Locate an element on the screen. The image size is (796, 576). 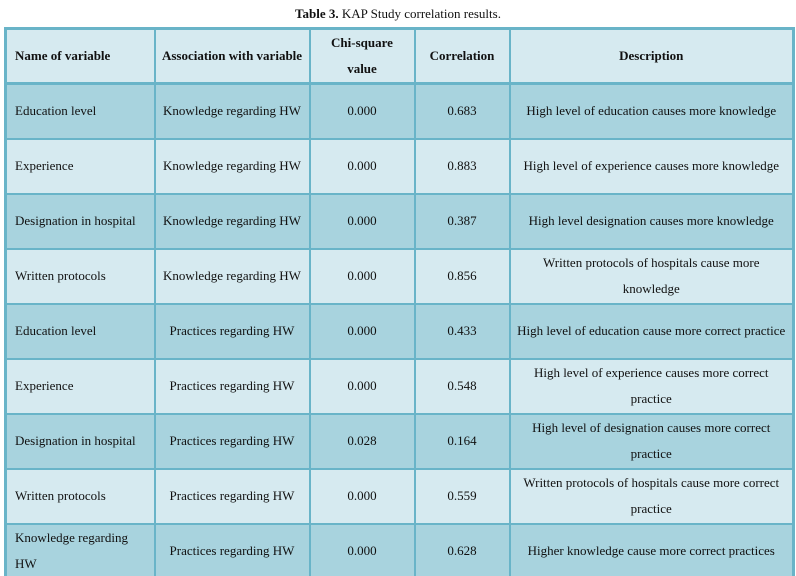
cell-correlation: 0.628 is located at coordinates (462, 549).